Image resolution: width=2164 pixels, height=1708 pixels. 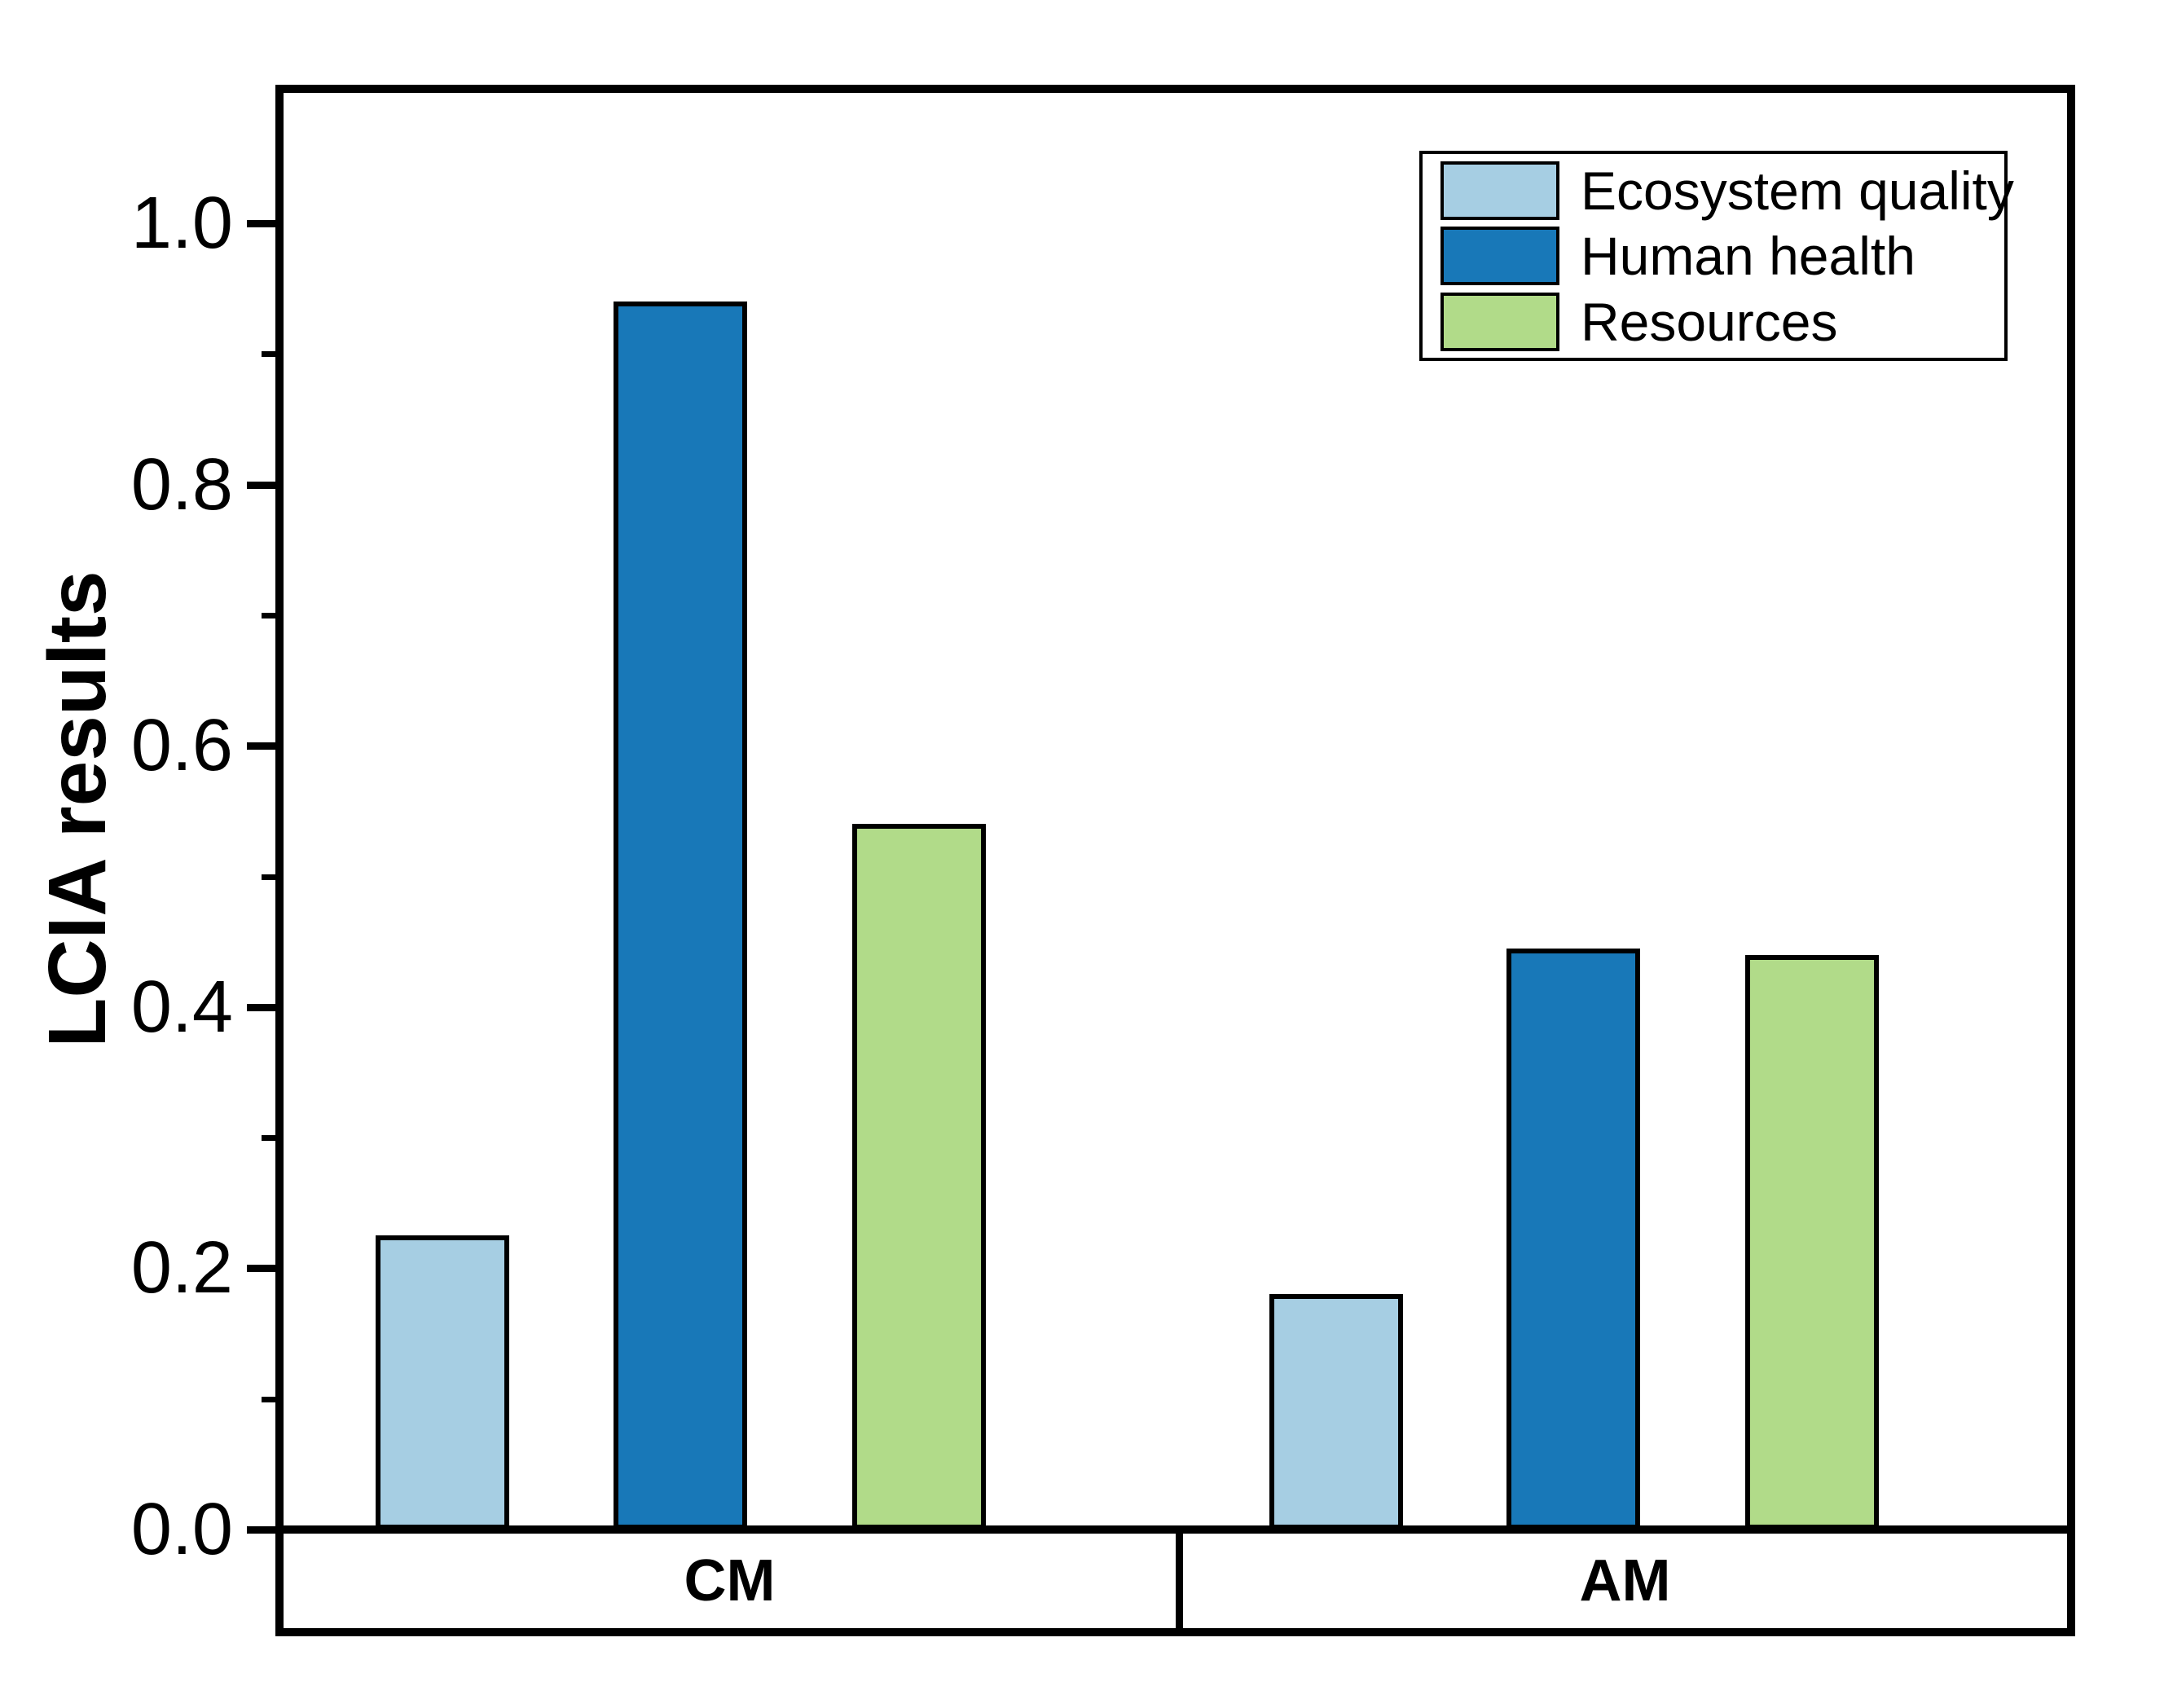 What do you see at coordinates (919, 1177) in the screenshot?
I see `bar-cm-resources` at bounding box center [919, 1177].